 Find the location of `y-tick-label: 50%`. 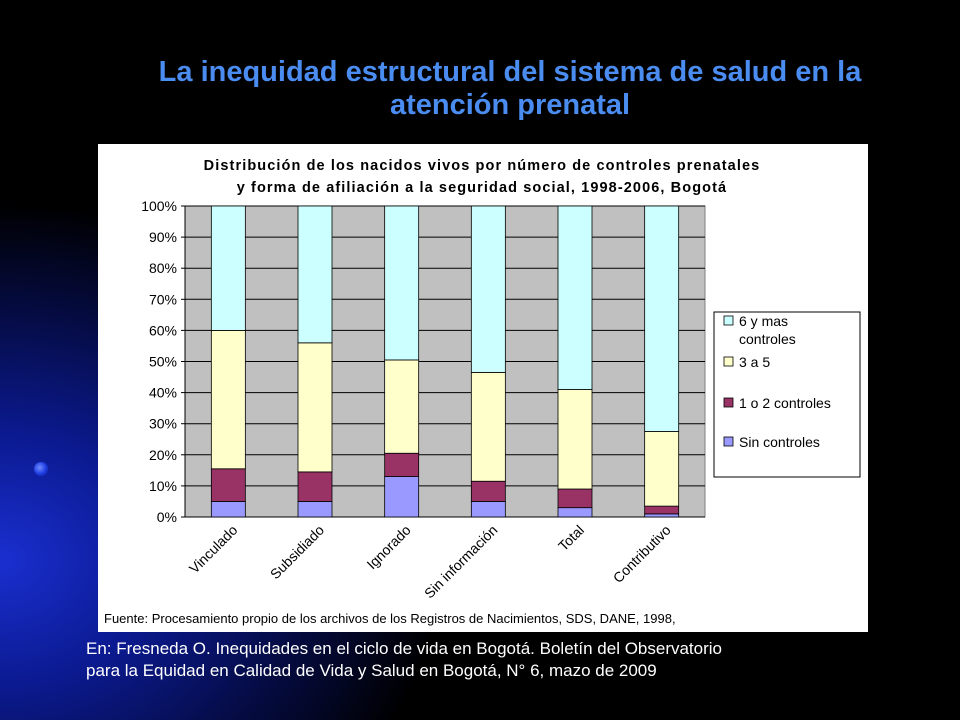

y-tick-label: 50% is located at coordinates (163, 362).